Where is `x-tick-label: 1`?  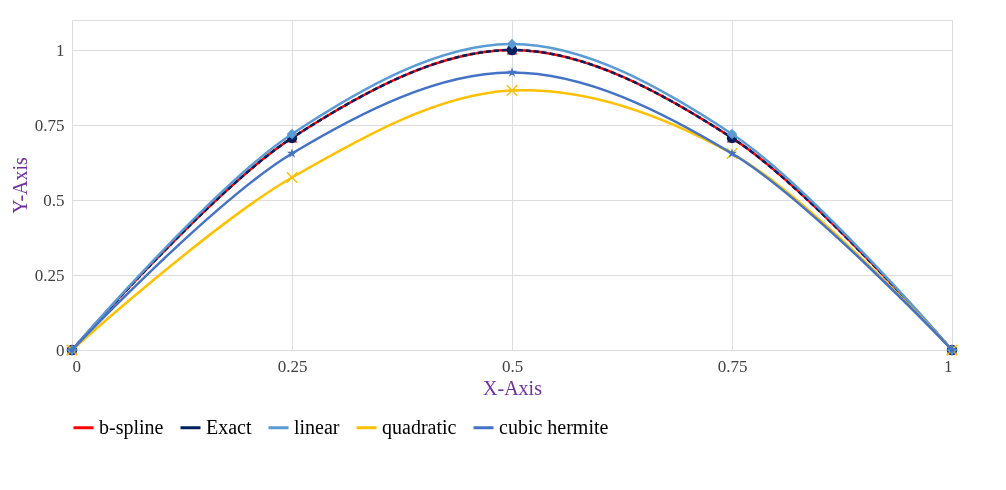 x-tick-label: 1 is located at coordinates (948, 366).